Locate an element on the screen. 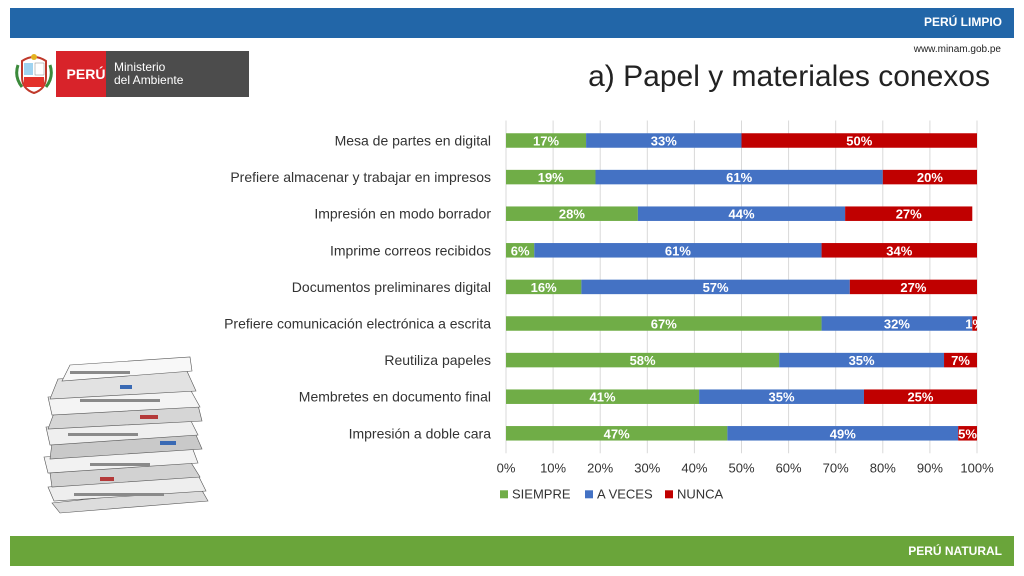 Image resolution: width=1024 pixels, height=576 pixels. x-tick-label: 50% is located at coordinates (741, 467).